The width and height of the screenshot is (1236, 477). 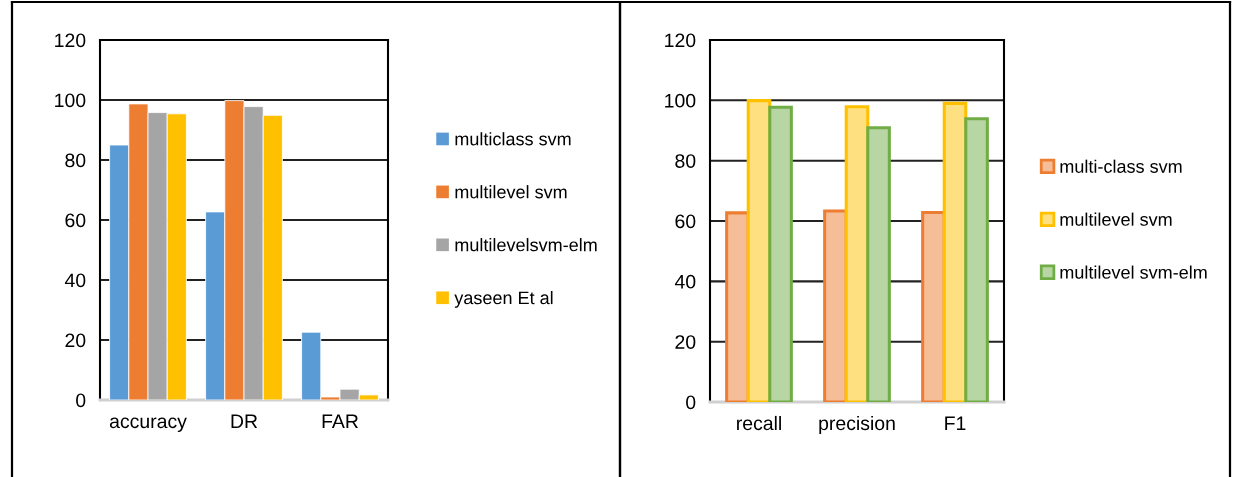 What do you see at coordinates (148, 425) in the screenshot?
I see `x-tick-label: accuracy` at bounding box center [148, 425].